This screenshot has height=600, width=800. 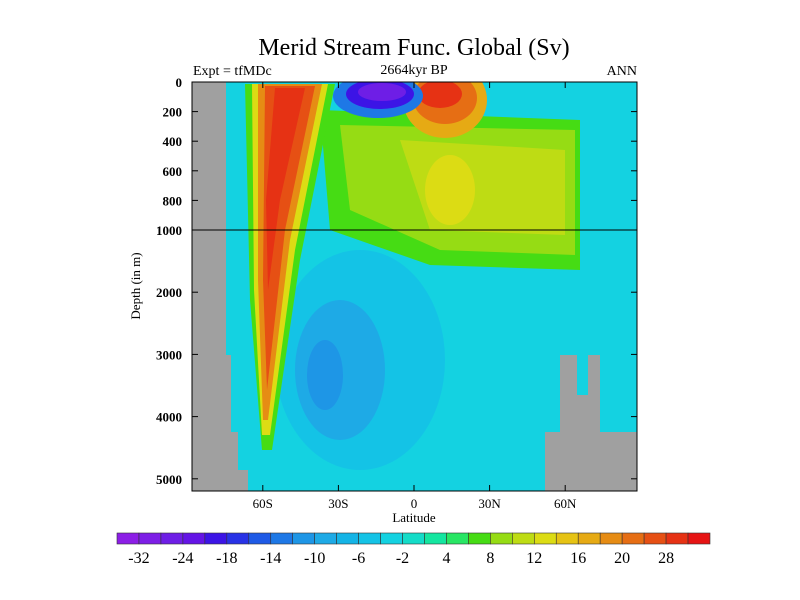 I want to click on y-tick-label: 600, so click(x=173, y=171).